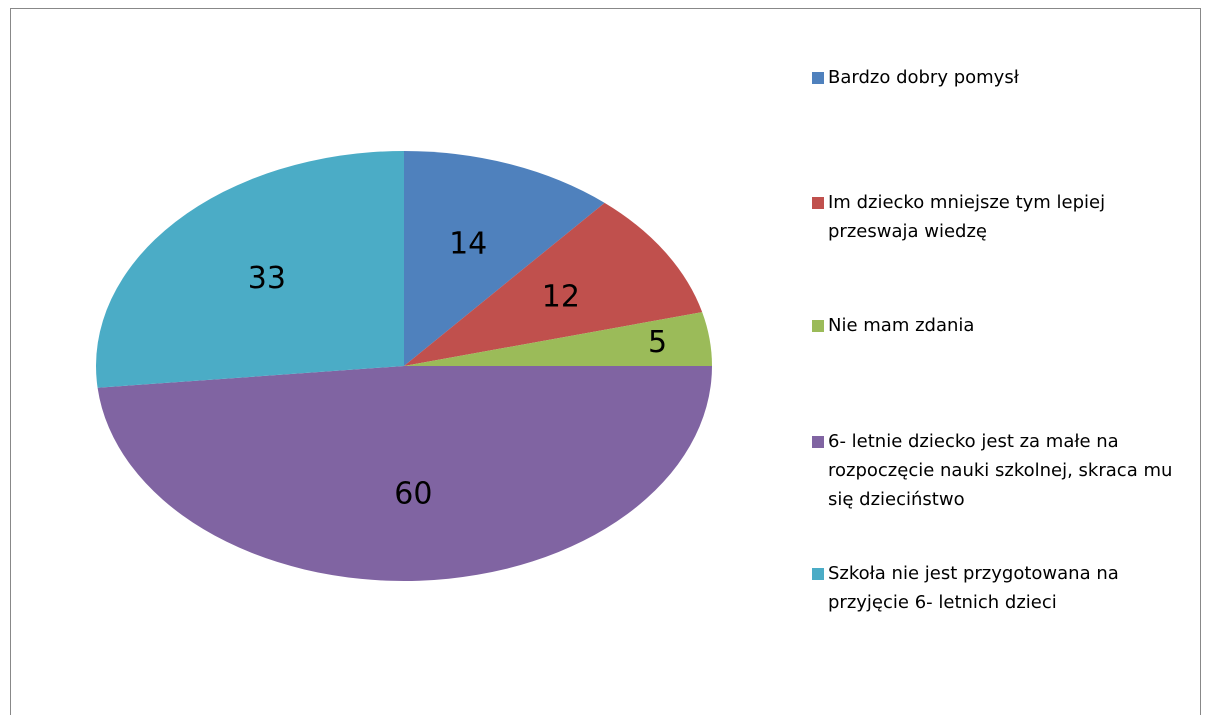 The image size is (1208, 715). I want to click on legend-label: Nie mam zdania, so click(901, 325).